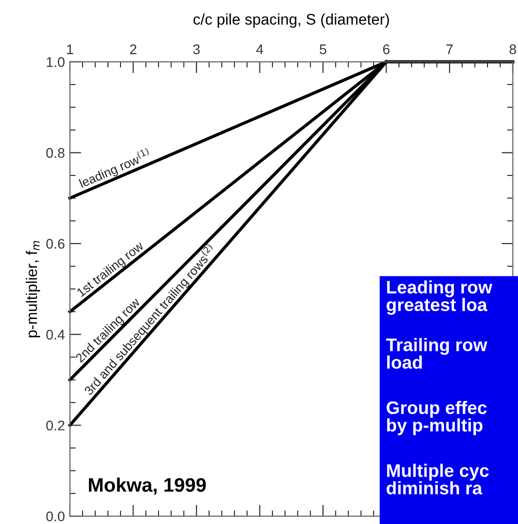 The width and height of the screenshot is (518, 524). I want to click on x-tick-label: 7, so click(449, 49).